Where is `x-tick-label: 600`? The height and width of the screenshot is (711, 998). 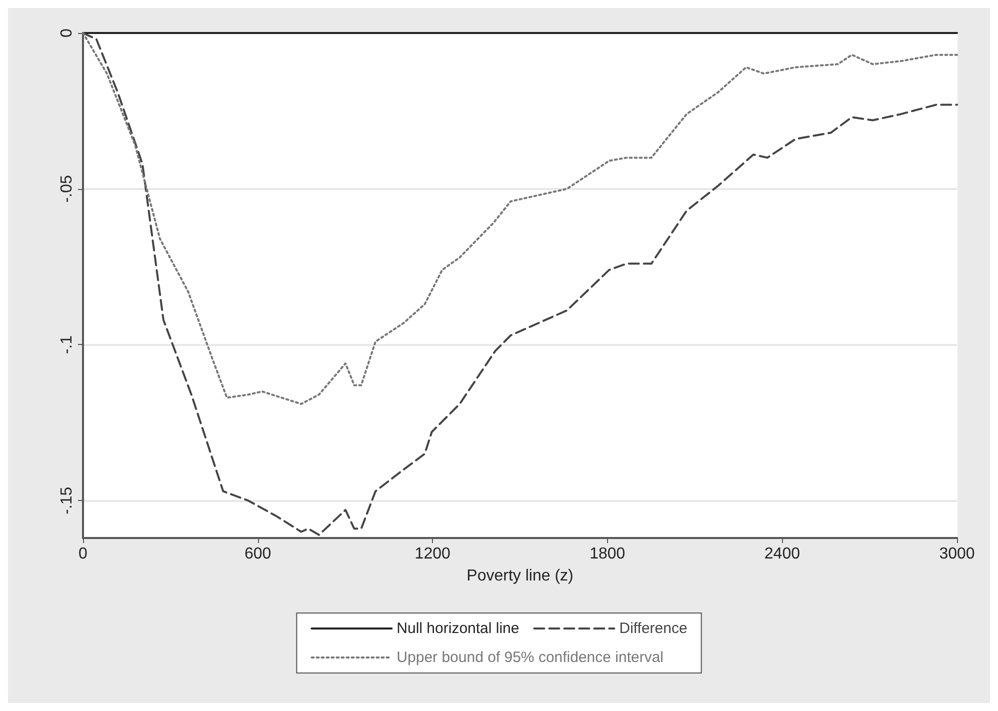
x-tick-label: 600 is located at coordinates (258, 554).